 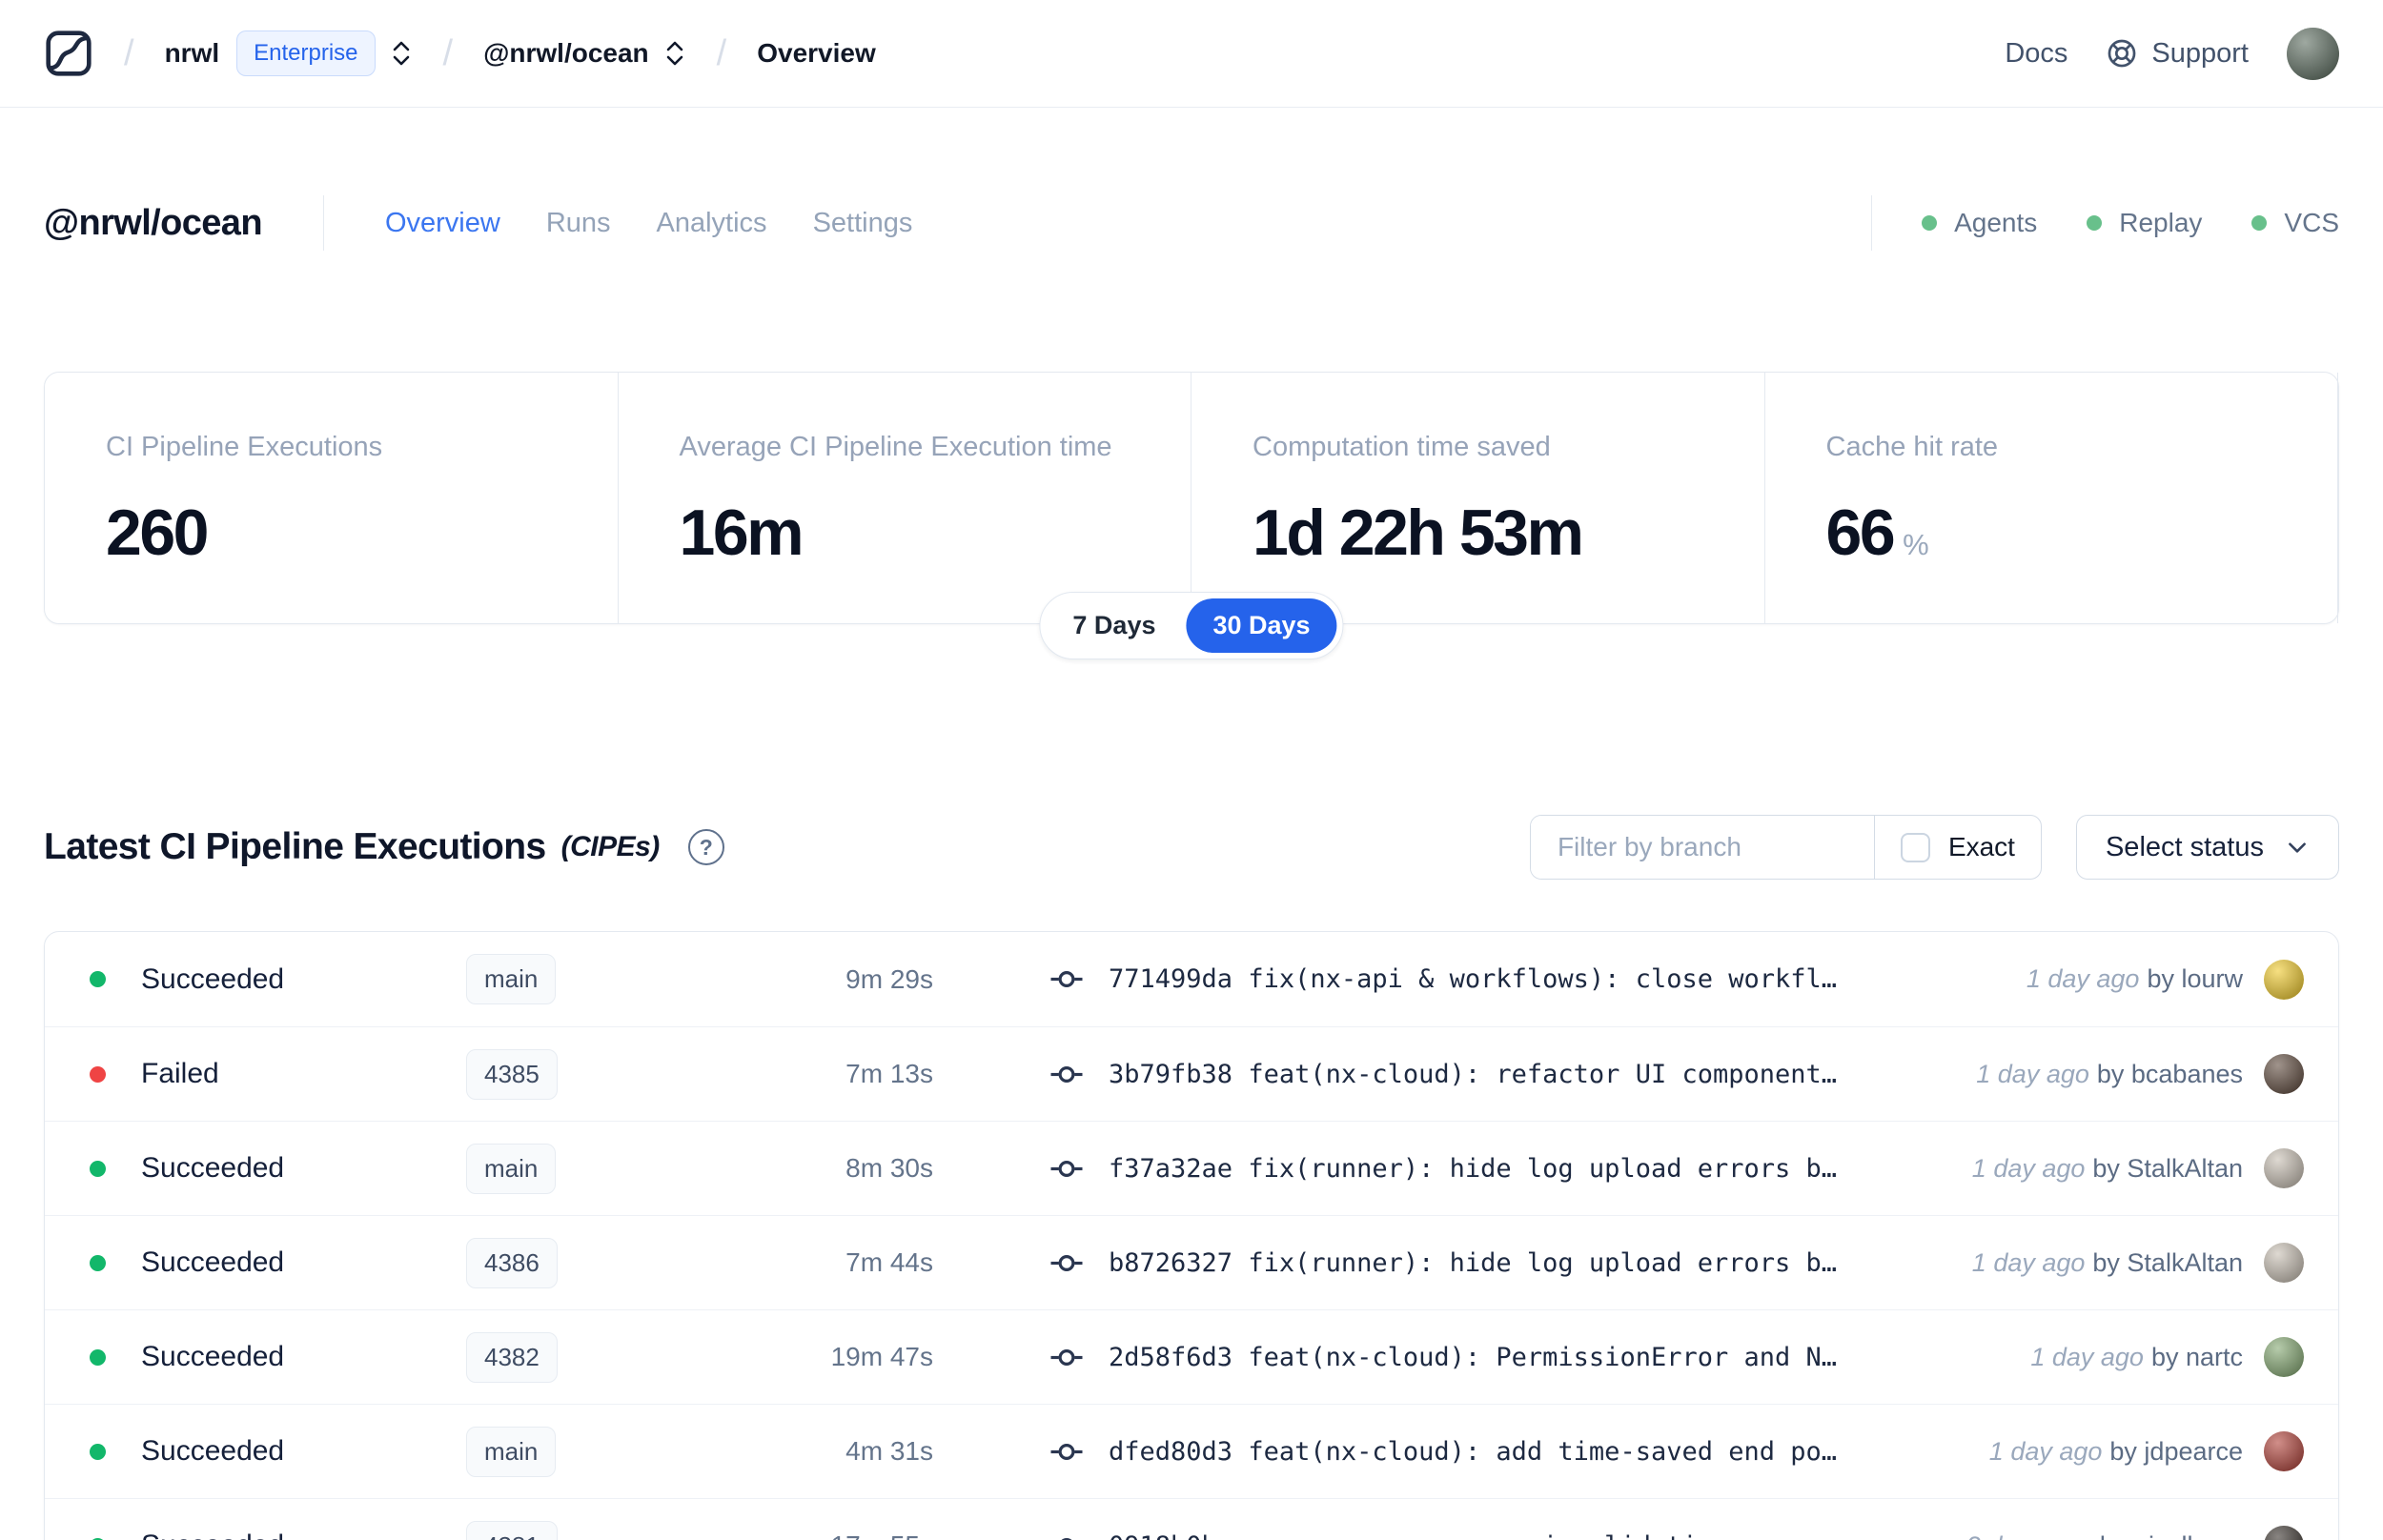 I want to click on stat-ci-pipeline-executions: CI Pipeline Executions 260, so click(x=332, y=498).